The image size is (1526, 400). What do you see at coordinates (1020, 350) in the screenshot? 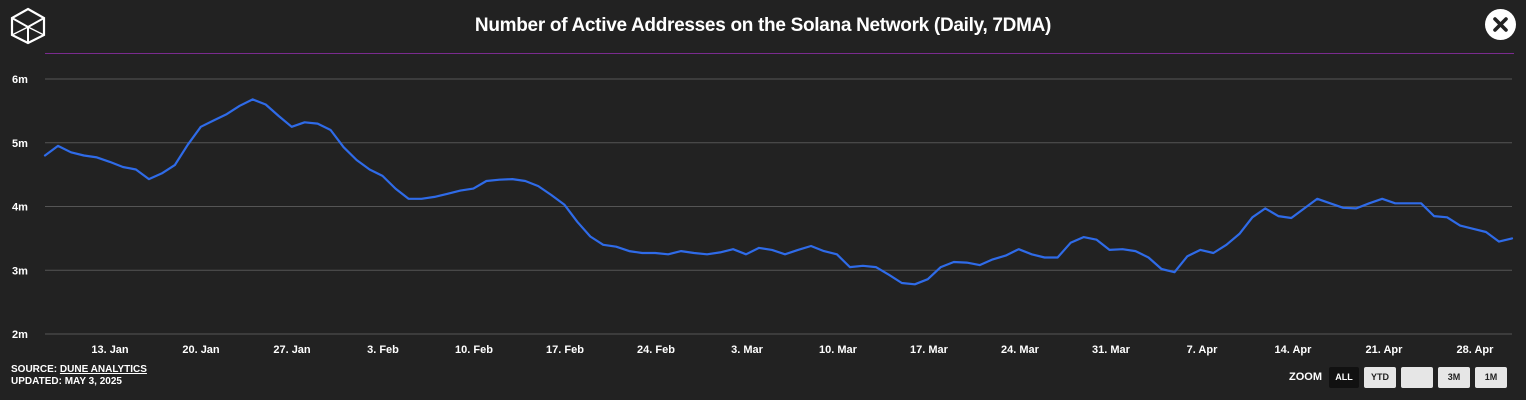
I see `x-tick-label: 24. Mar` at bounding box center [1020, 350].